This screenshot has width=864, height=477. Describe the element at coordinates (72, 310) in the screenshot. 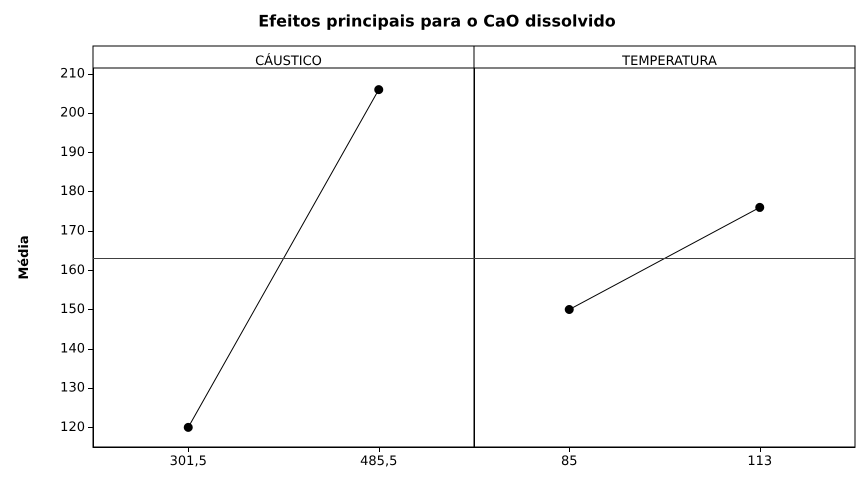

I see `y-tick-label: 150` at that location.